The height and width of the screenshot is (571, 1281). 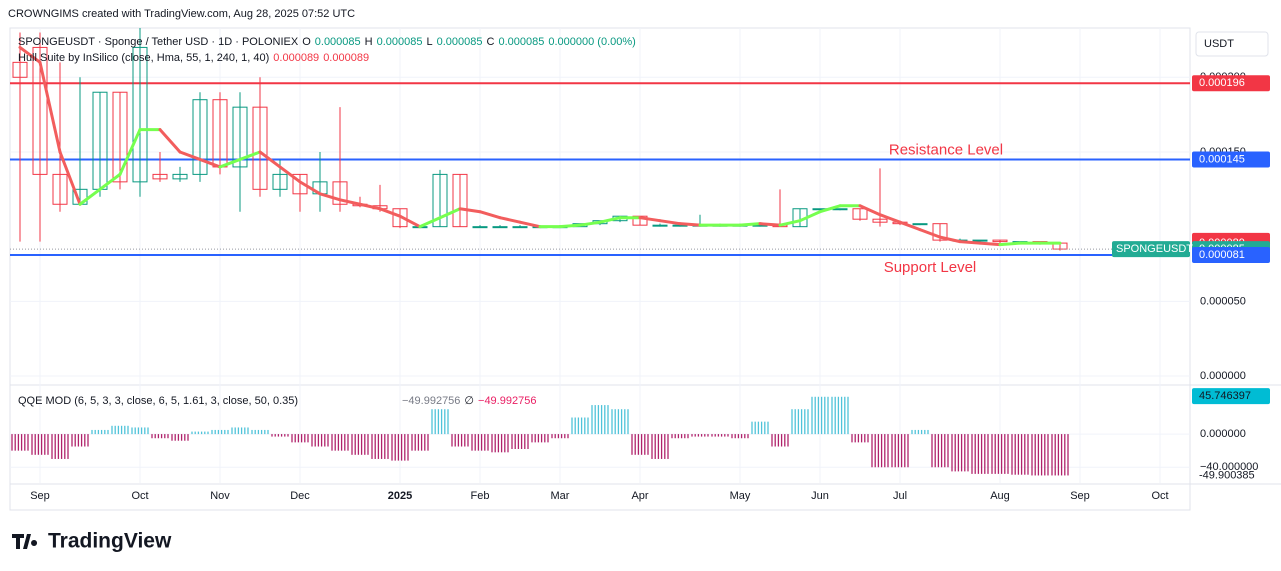 What do you see at coordinates (480, 496) in the screenshot?
I see `x-tick-label: Feb` at bounding box center [480, 496].